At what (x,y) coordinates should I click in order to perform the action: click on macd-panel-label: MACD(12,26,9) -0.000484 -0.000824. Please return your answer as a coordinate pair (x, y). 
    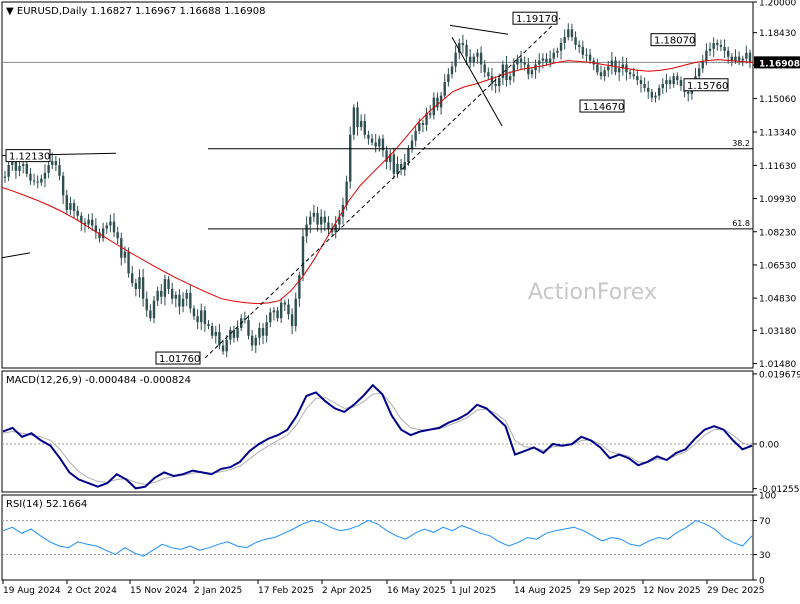
    Looking at the image, I should click on (98, 380).